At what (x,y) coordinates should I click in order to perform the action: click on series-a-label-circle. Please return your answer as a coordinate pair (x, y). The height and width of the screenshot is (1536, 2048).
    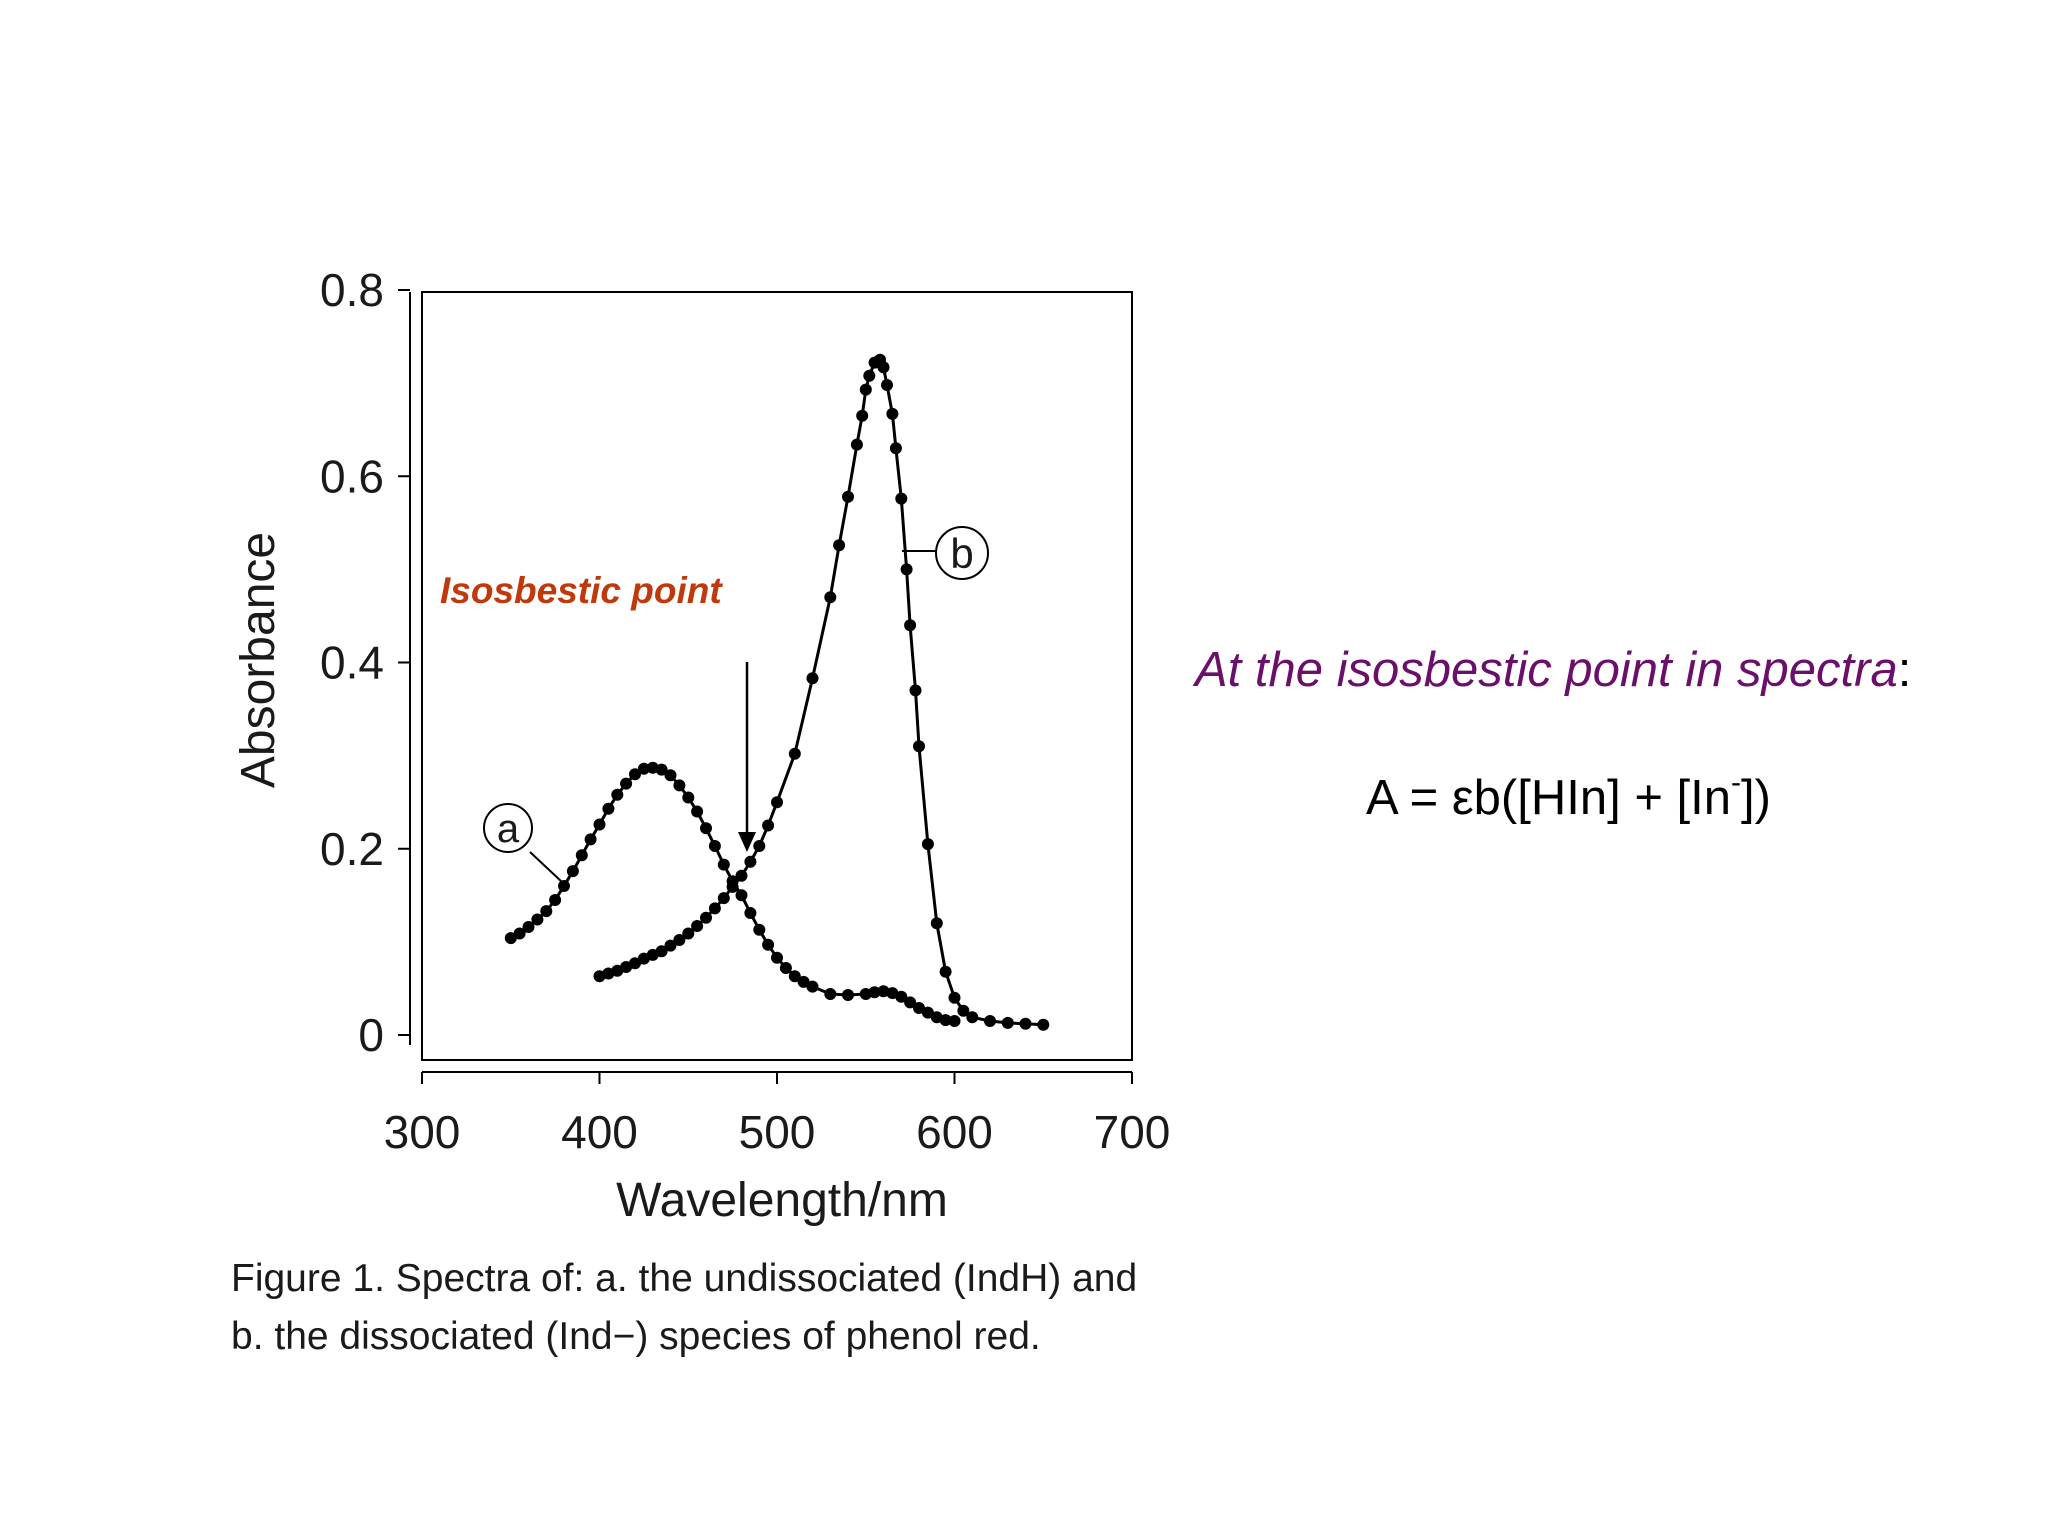
    Looking at the image, I should click on (508, 828).